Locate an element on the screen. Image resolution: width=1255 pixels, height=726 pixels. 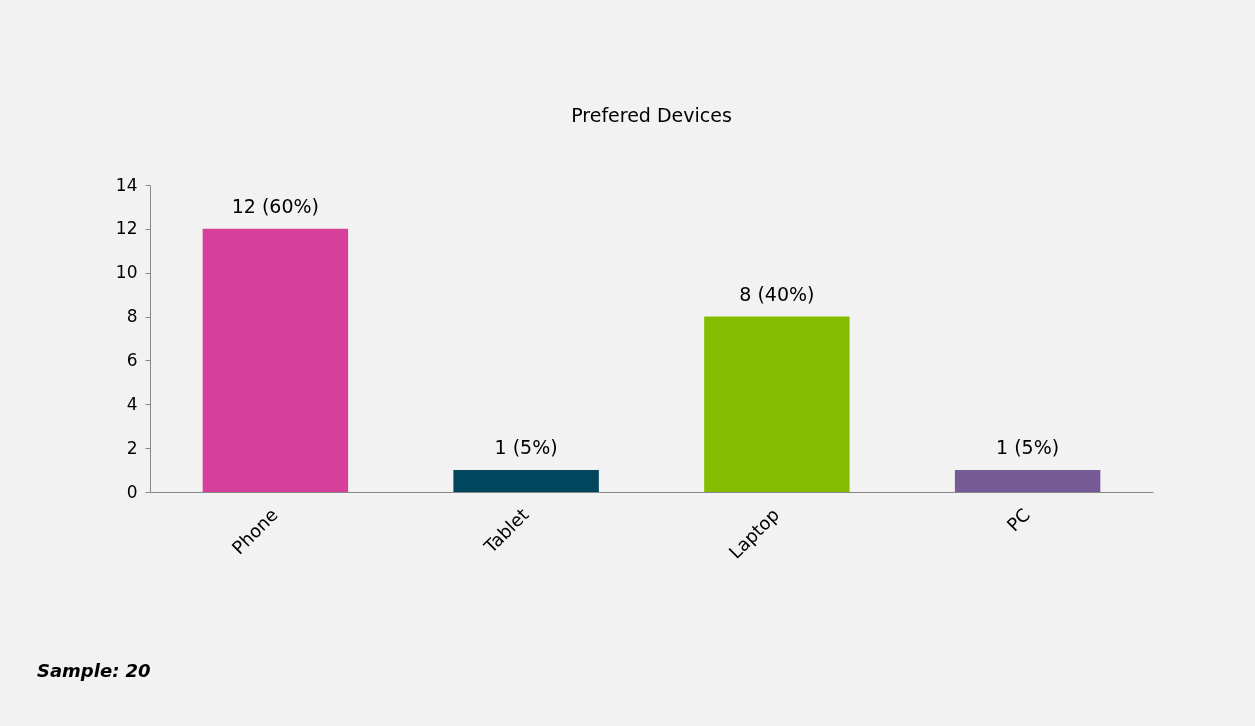
text: Sample: 20 is located at coordinates (94, 670).